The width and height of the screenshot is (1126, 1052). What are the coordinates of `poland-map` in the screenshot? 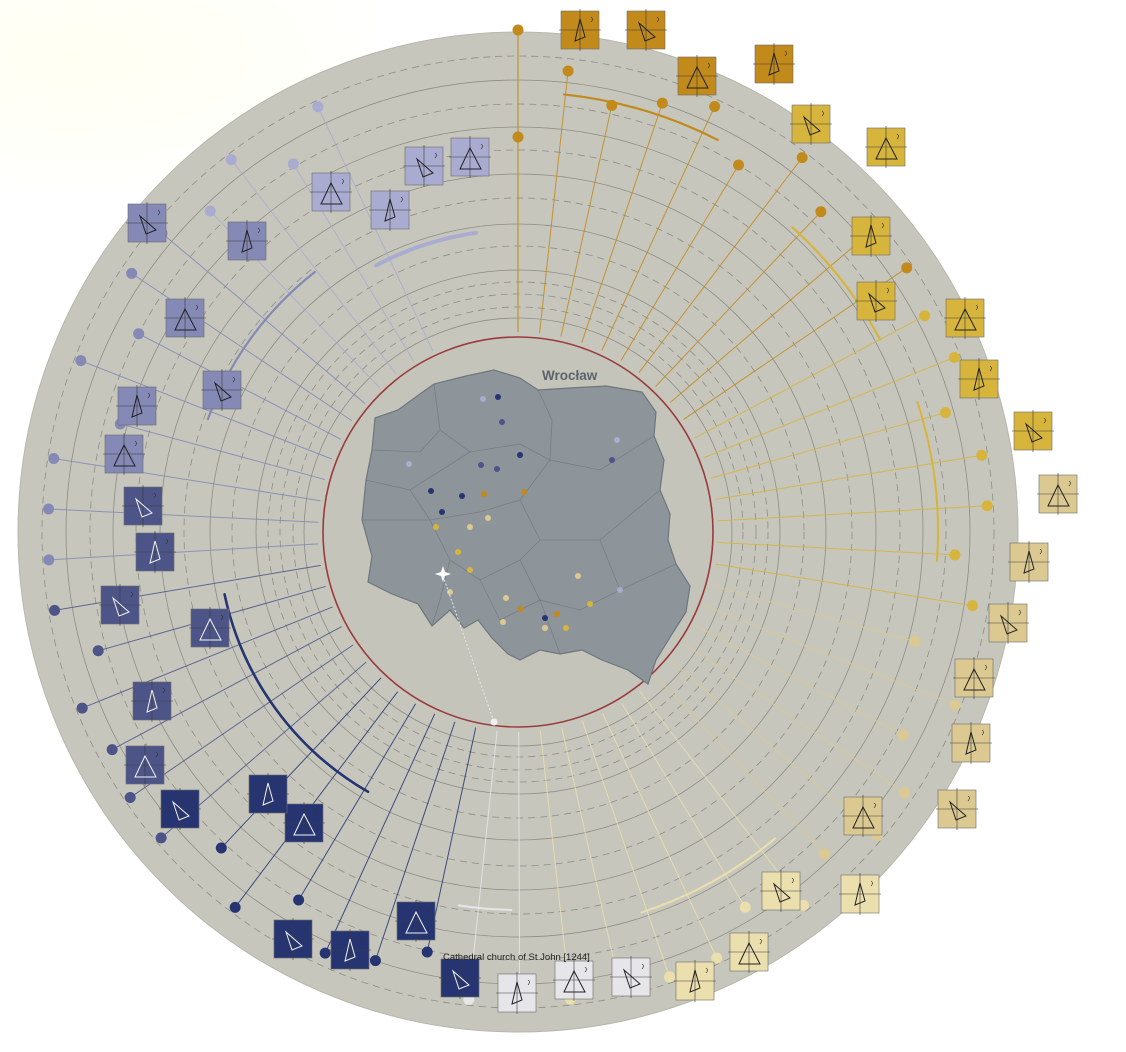 It's located at (526, 547).